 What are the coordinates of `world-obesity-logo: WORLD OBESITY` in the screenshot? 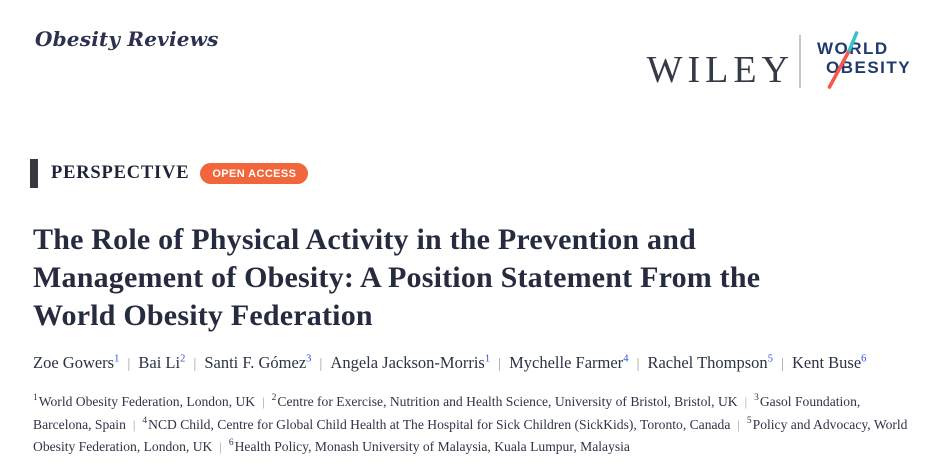 It's located at (868, 61).